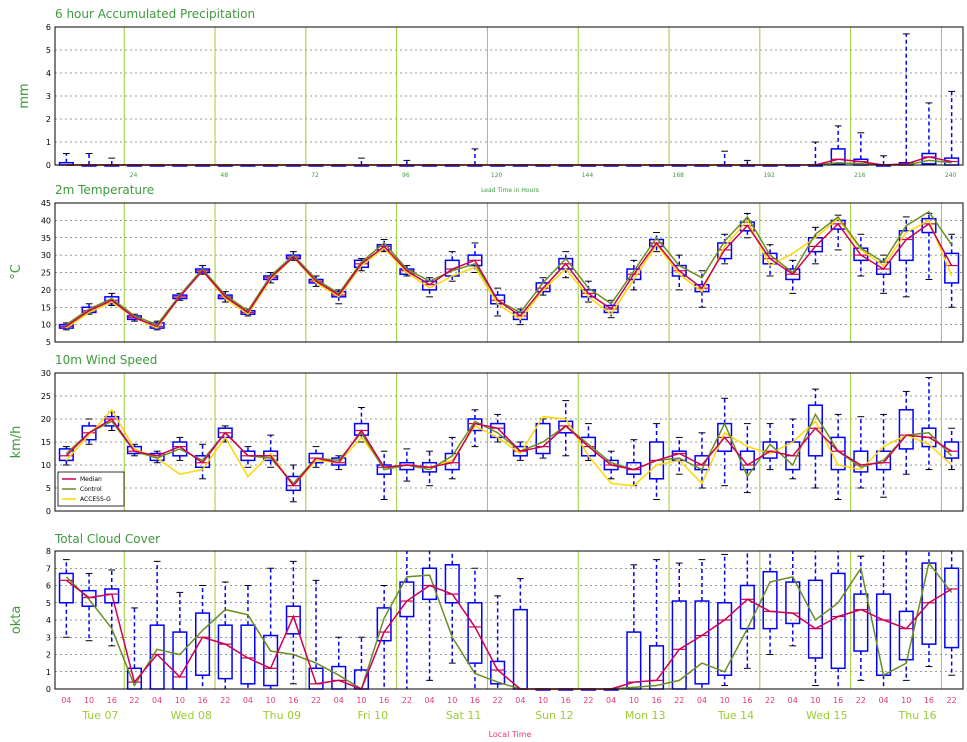  Describe the element at coordinates (951, 175) in the screenshot. I see `lead-tick-label: 240` at that location.